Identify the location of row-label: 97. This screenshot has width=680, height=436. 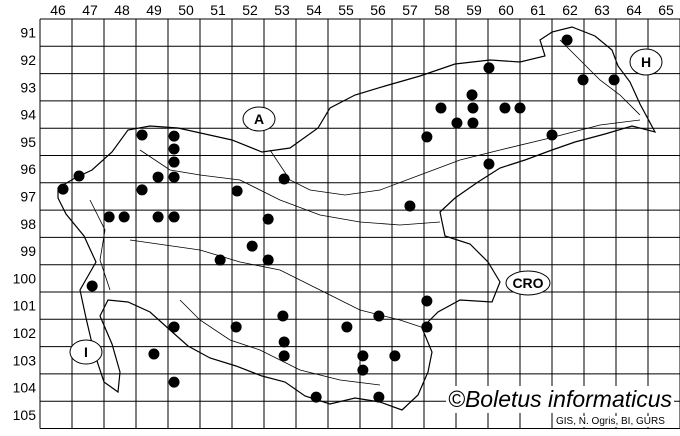
(28, 196).